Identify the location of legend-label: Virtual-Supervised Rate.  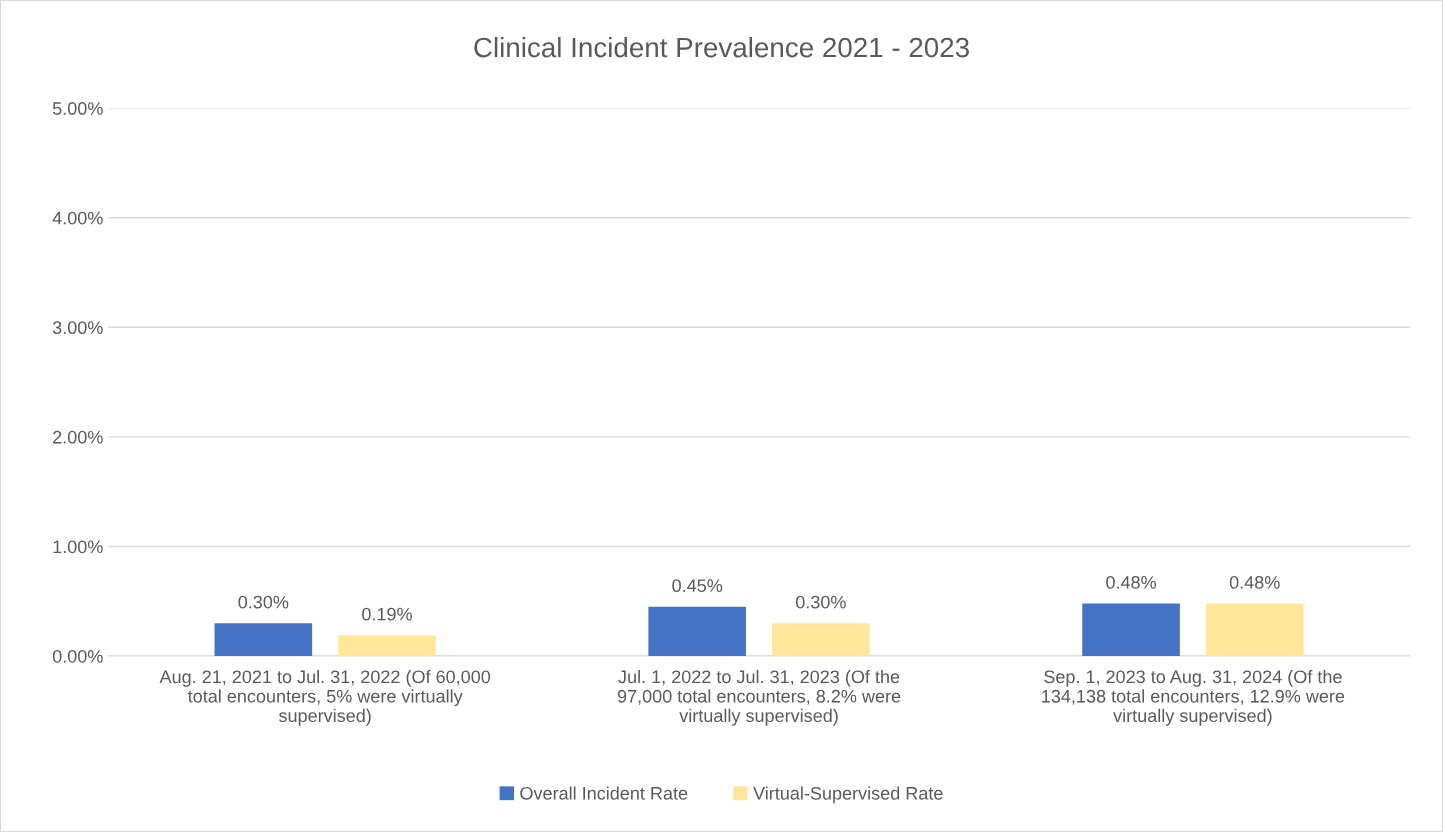
(848, 795).